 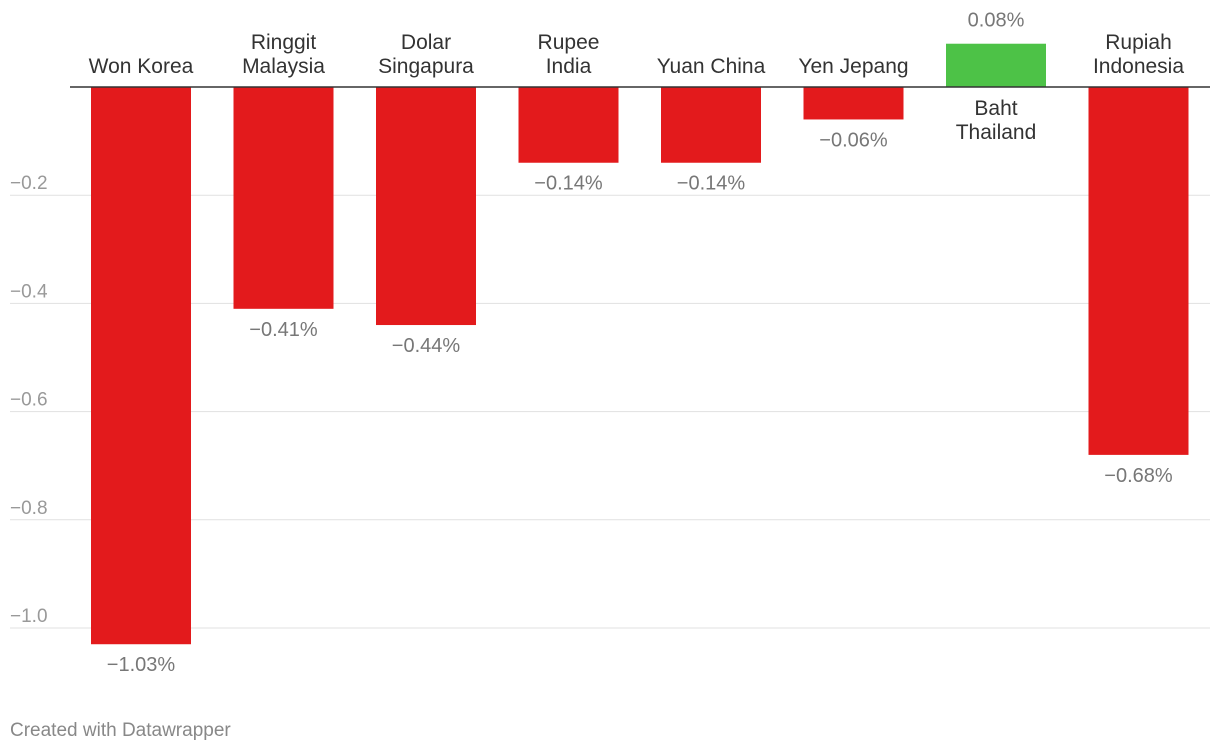 I want to click on value-label: −0.06%, so click(x=853, y=140).